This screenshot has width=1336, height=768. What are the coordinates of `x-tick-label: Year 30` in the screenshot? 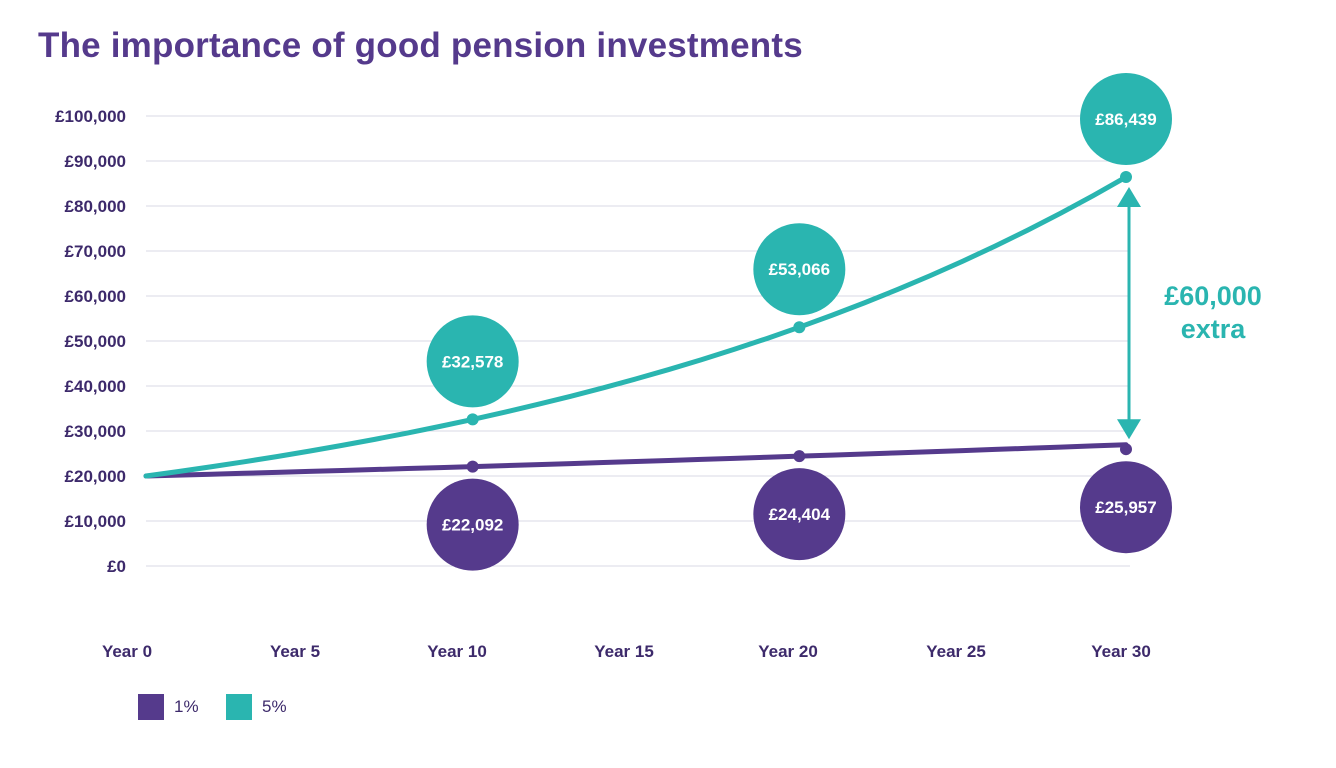 It's located at (1121, 651).